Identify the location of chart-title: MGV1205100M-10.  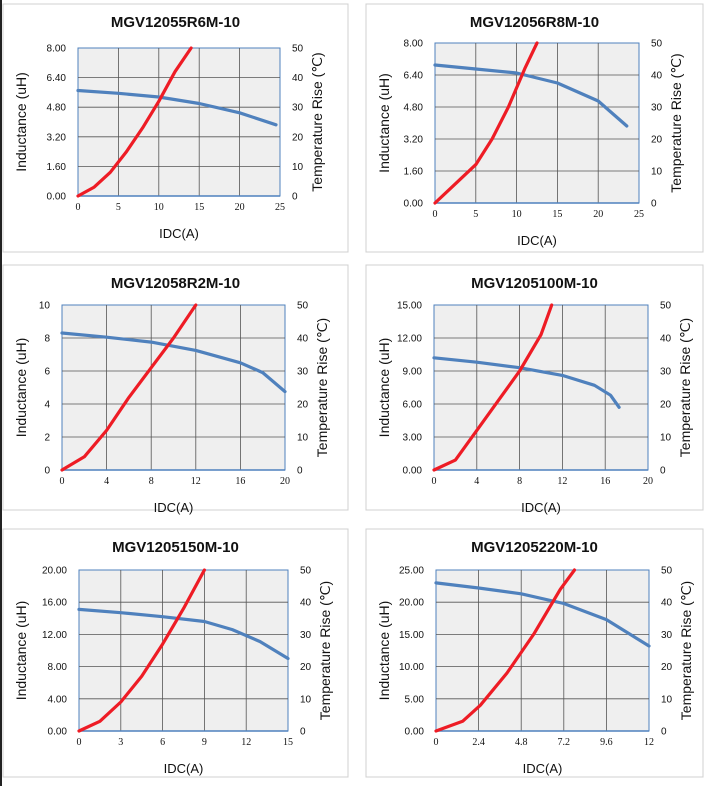
(534, 283).